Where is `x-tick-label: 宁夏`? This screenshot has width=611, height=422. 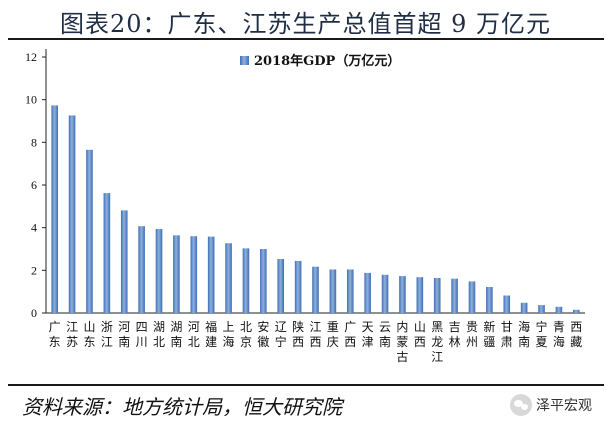 x-tick-label: 宁夏 is located at coordinates (542, 334).